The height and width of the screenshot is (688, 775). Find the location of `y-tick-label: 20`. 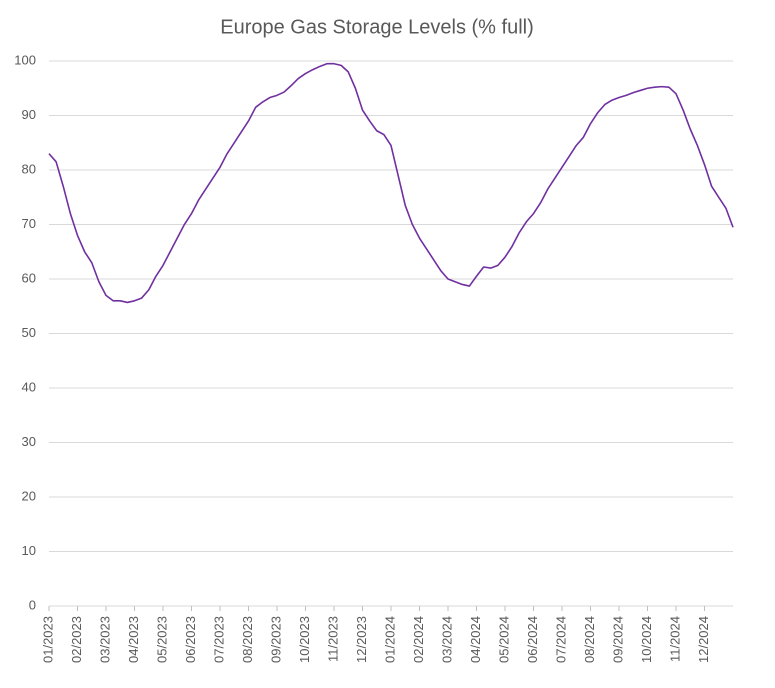

y-tick-label: 20 is located at coordinates (29, 495).